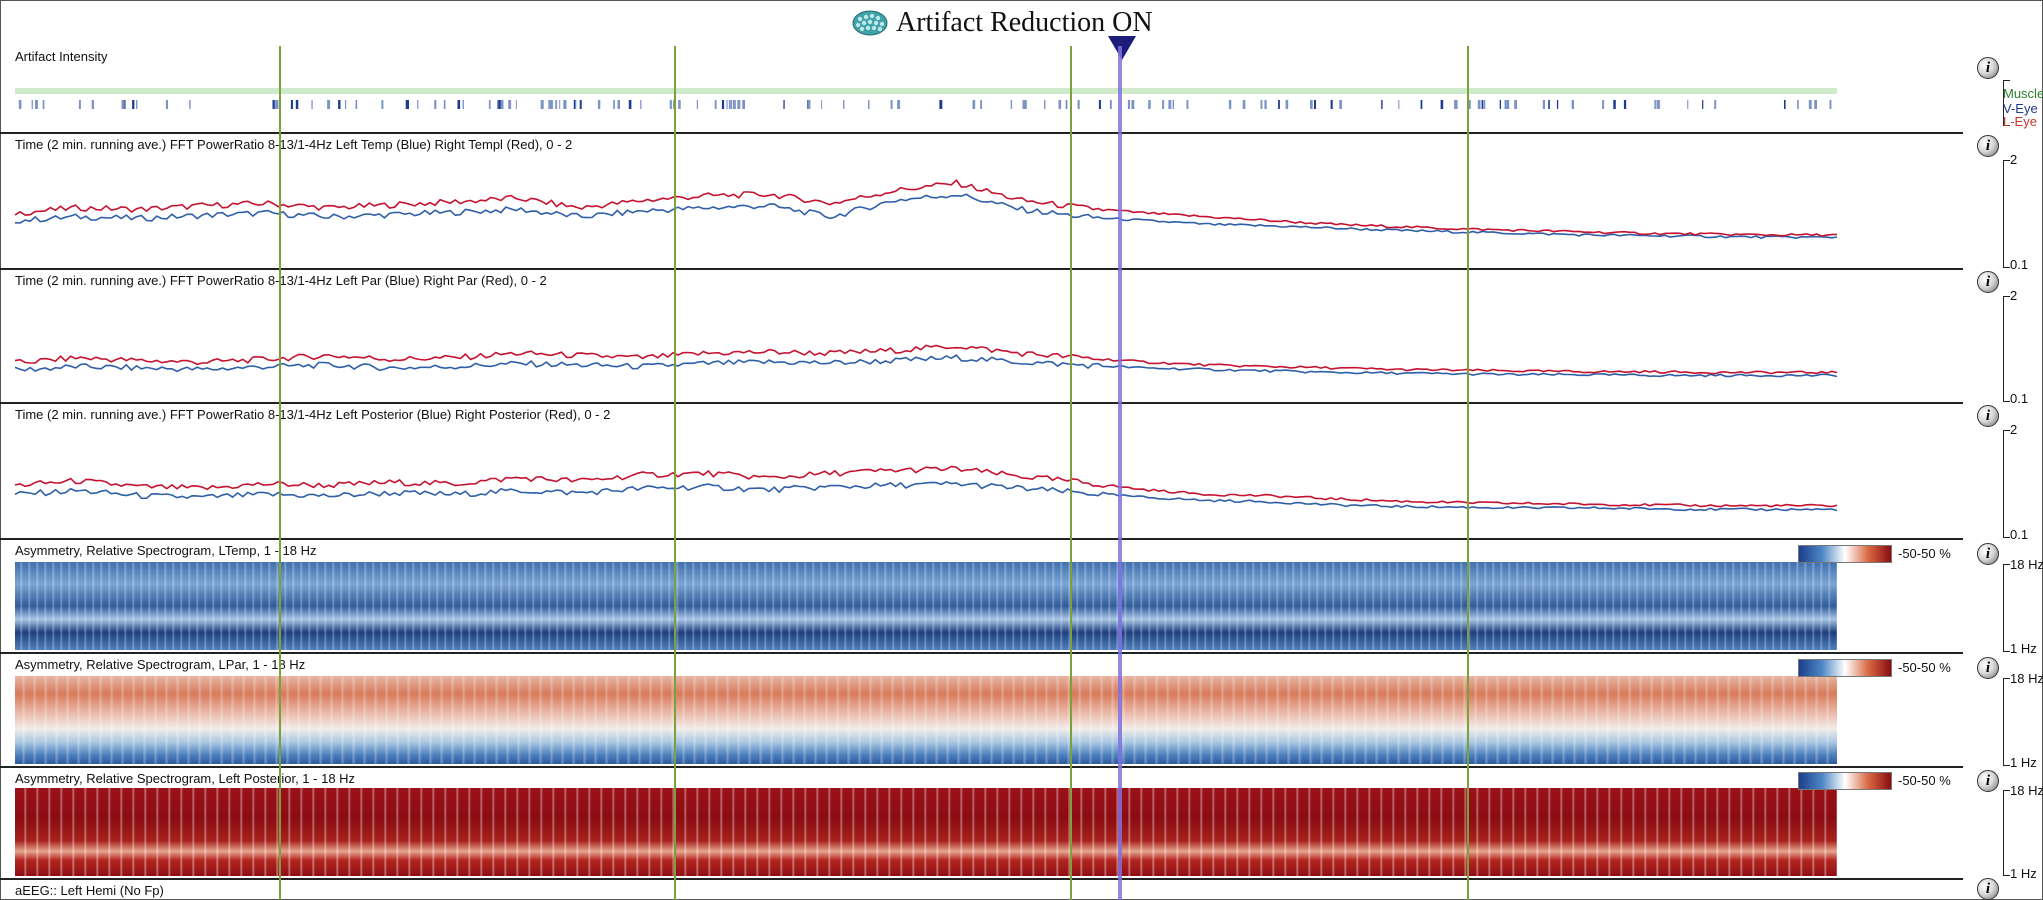 The width and height of the screenshot is (2043, 900). I want to click on artifact-reduction-toggle: Artifact Reduction ON, so click(1002, 22).